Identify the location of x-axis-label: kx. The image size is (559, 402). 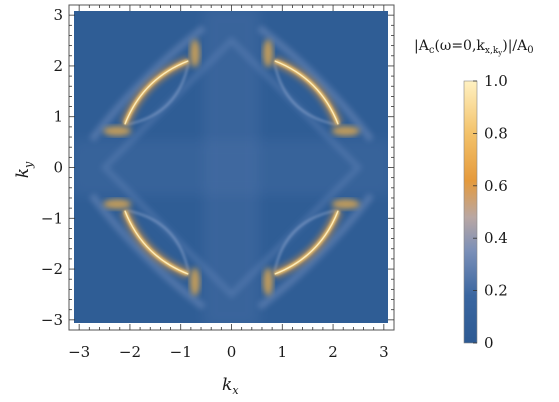
(230, 386).